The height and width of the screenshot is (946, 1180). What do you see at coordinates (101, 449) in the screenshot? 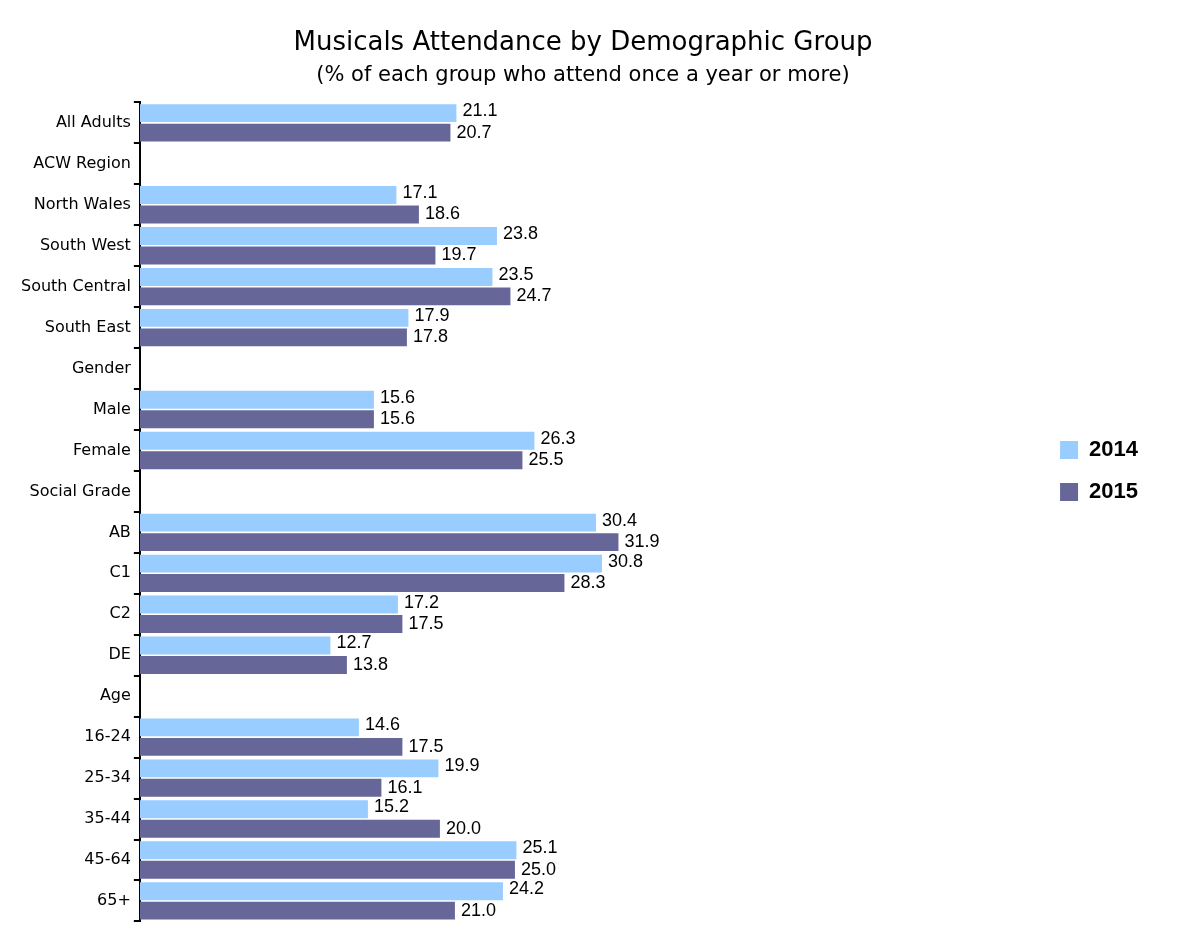
I see `y-tick-label: Female` at bounding box center [101, 449].